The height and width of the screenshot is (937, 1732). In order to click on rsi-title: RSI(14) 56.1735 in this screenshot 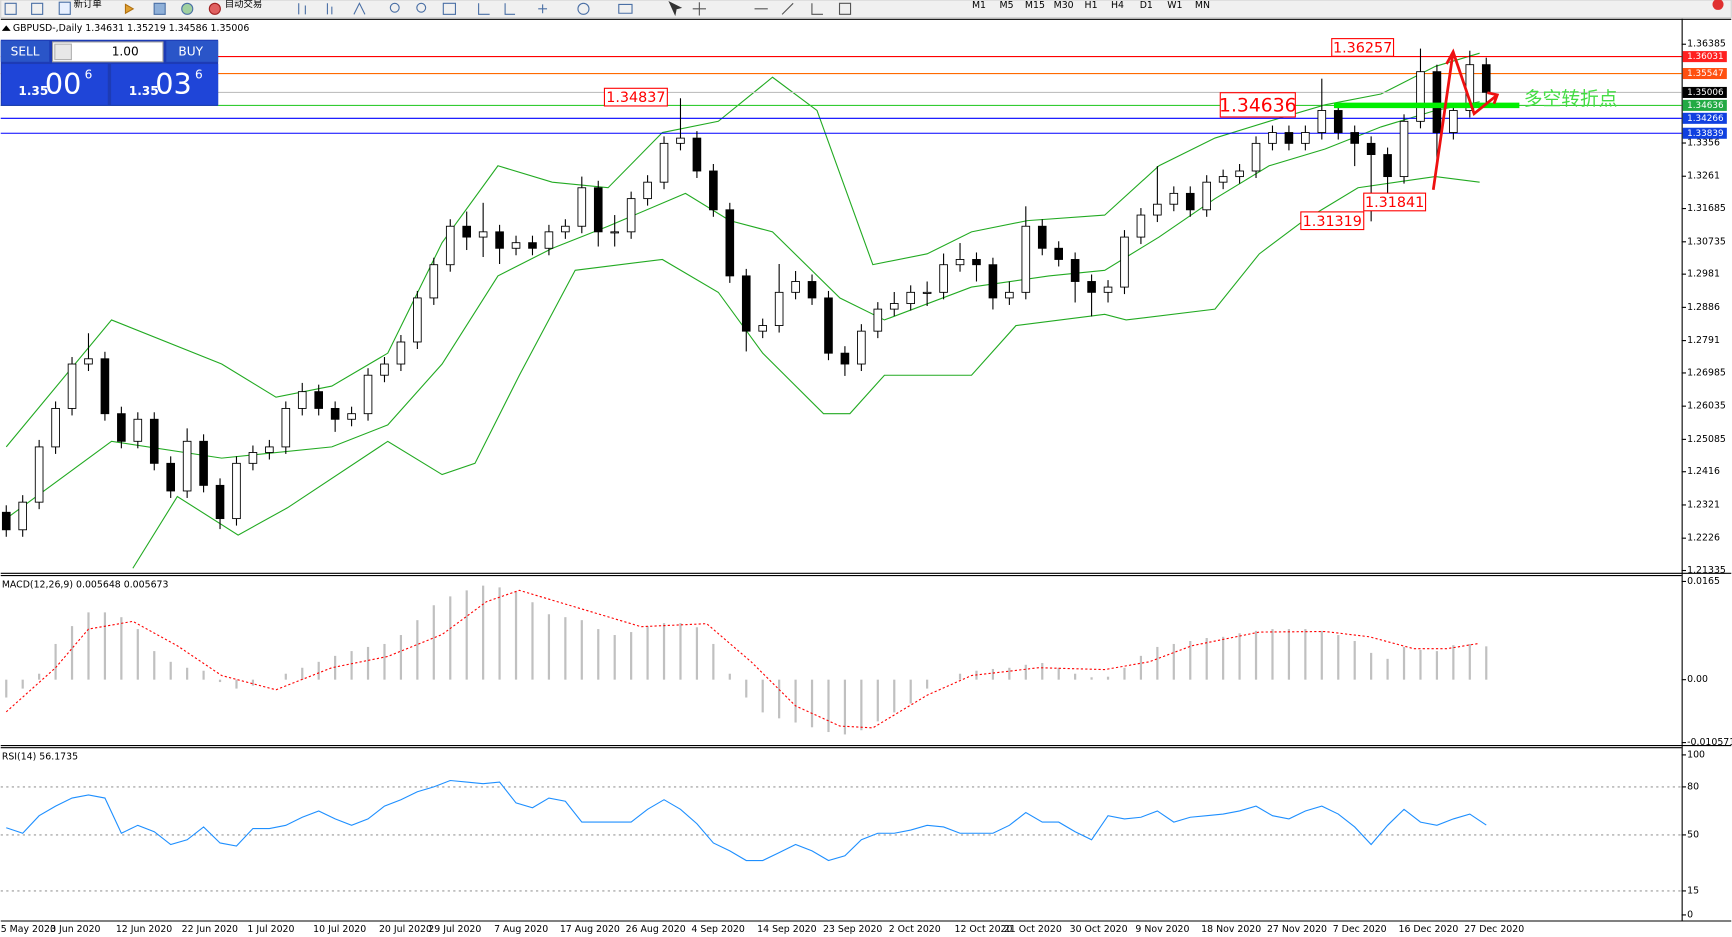, I will do `click(40, 757)`.